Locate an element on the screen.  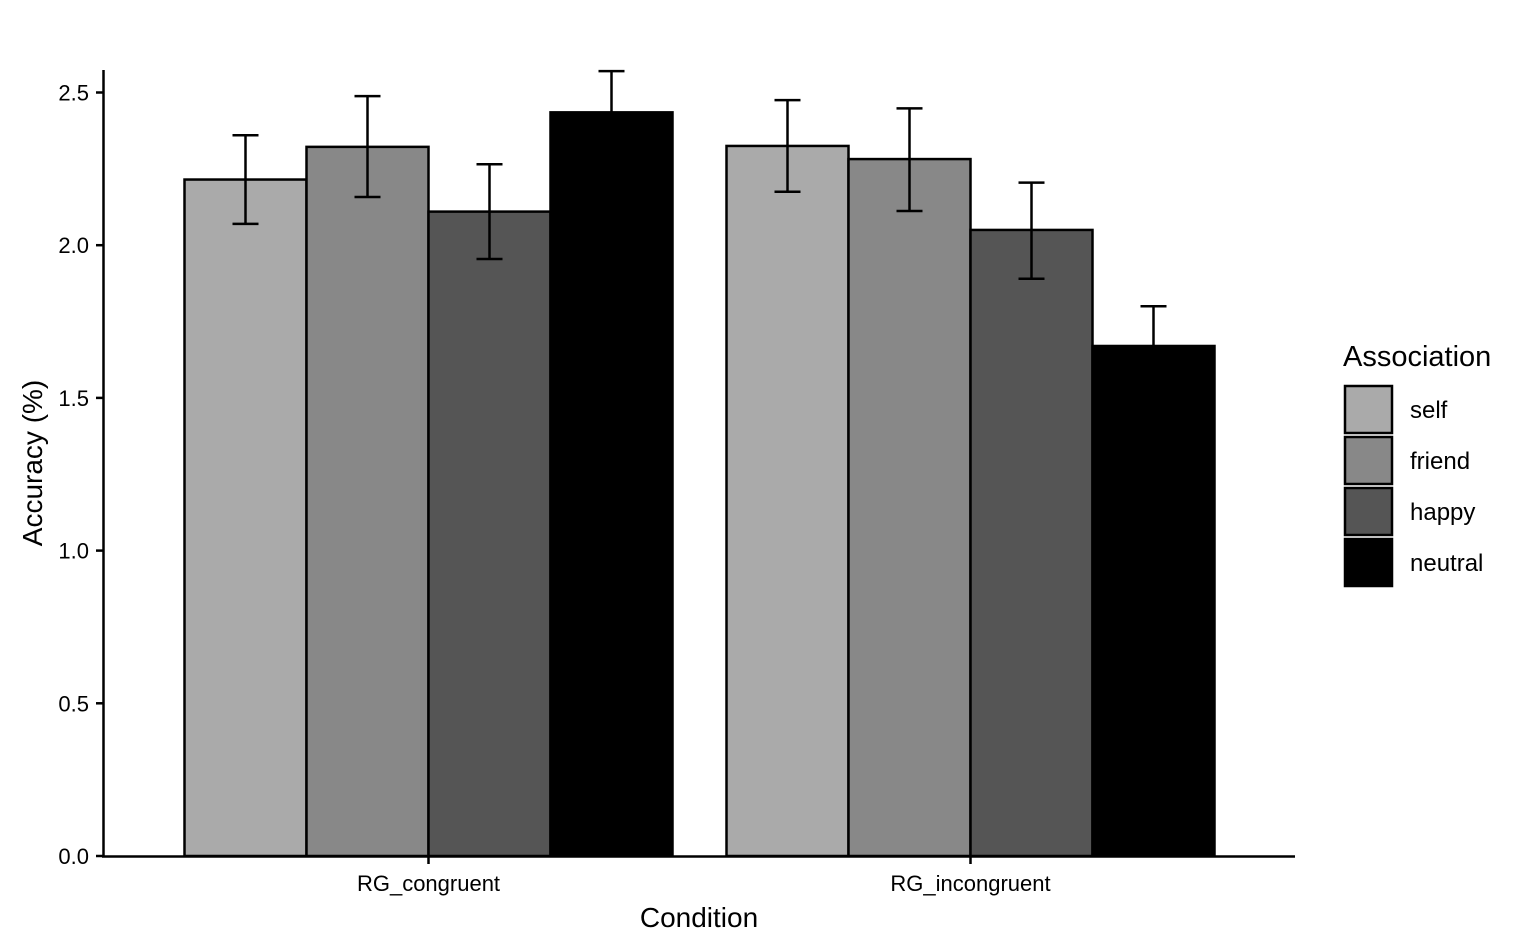
legend-items: self friend happy neutral is located at coordinates (1413, 486).